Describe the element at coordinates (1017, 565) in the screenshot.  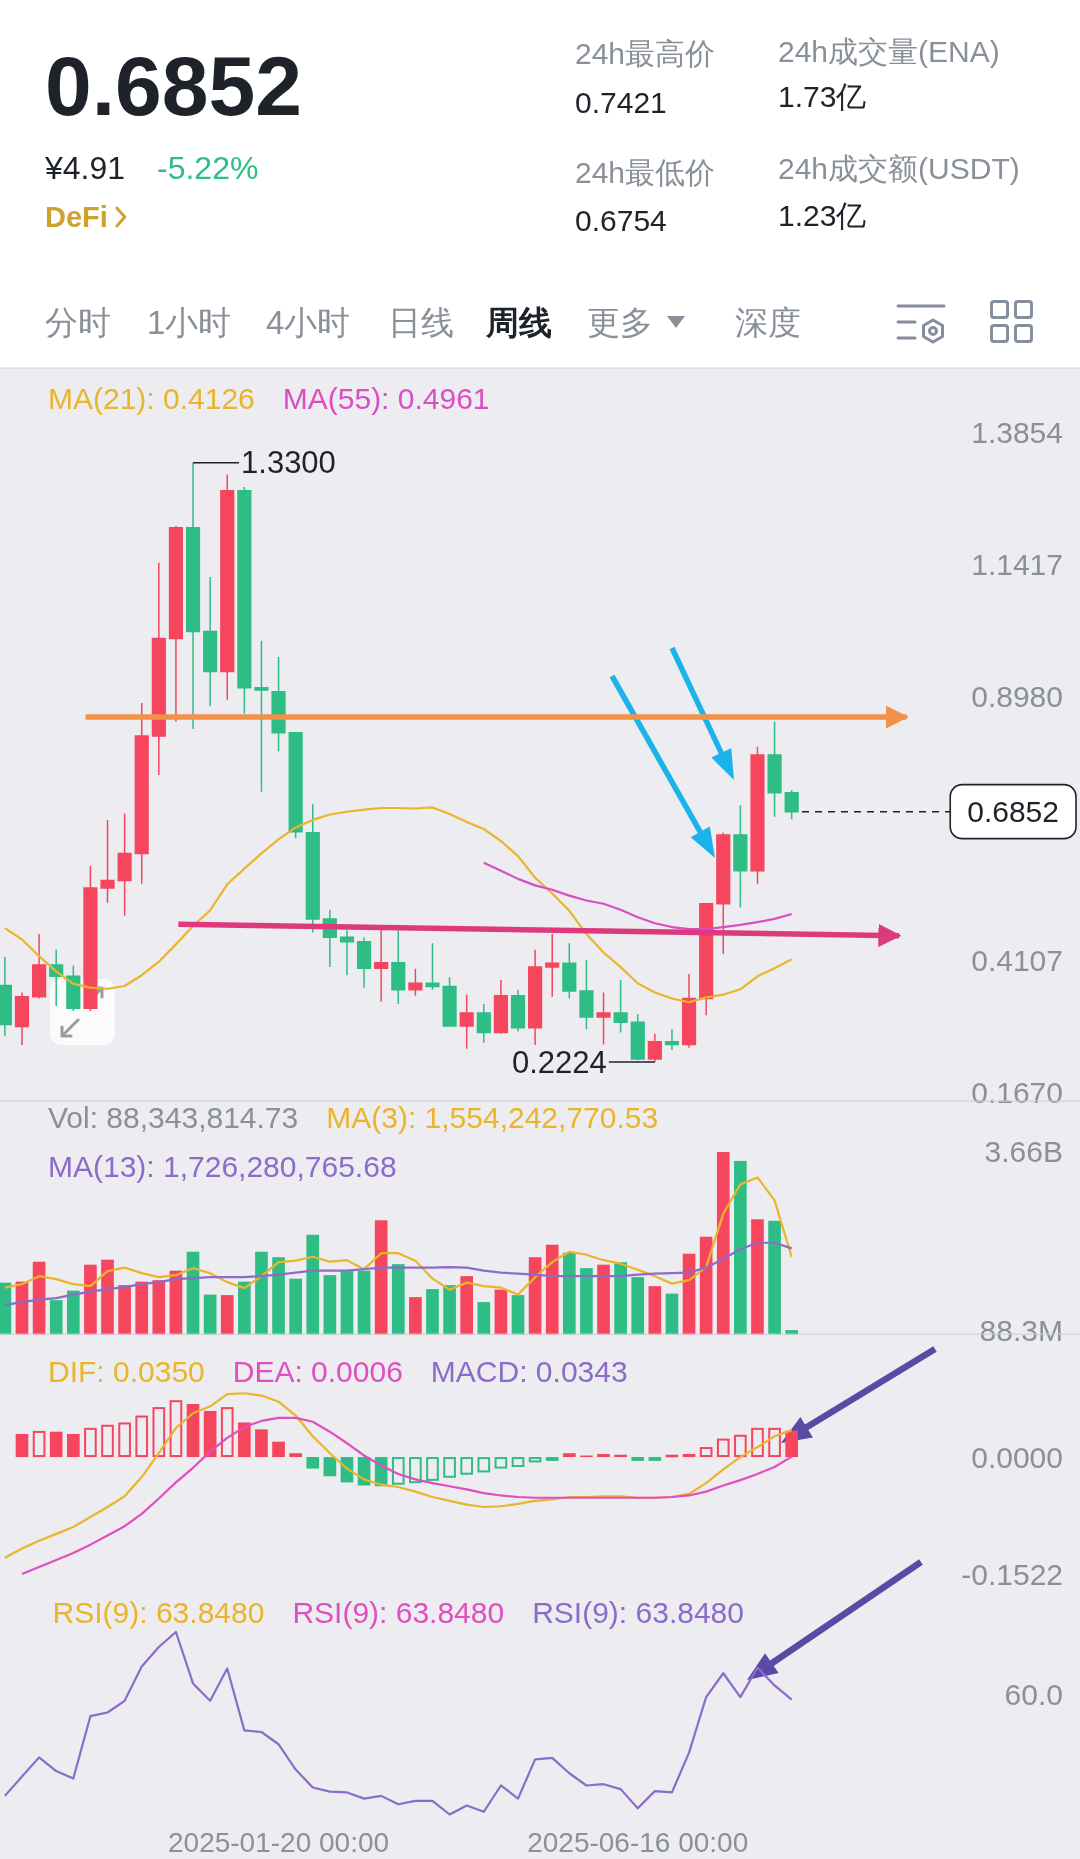
I see `y-tick-label: 1.1417` at that location.